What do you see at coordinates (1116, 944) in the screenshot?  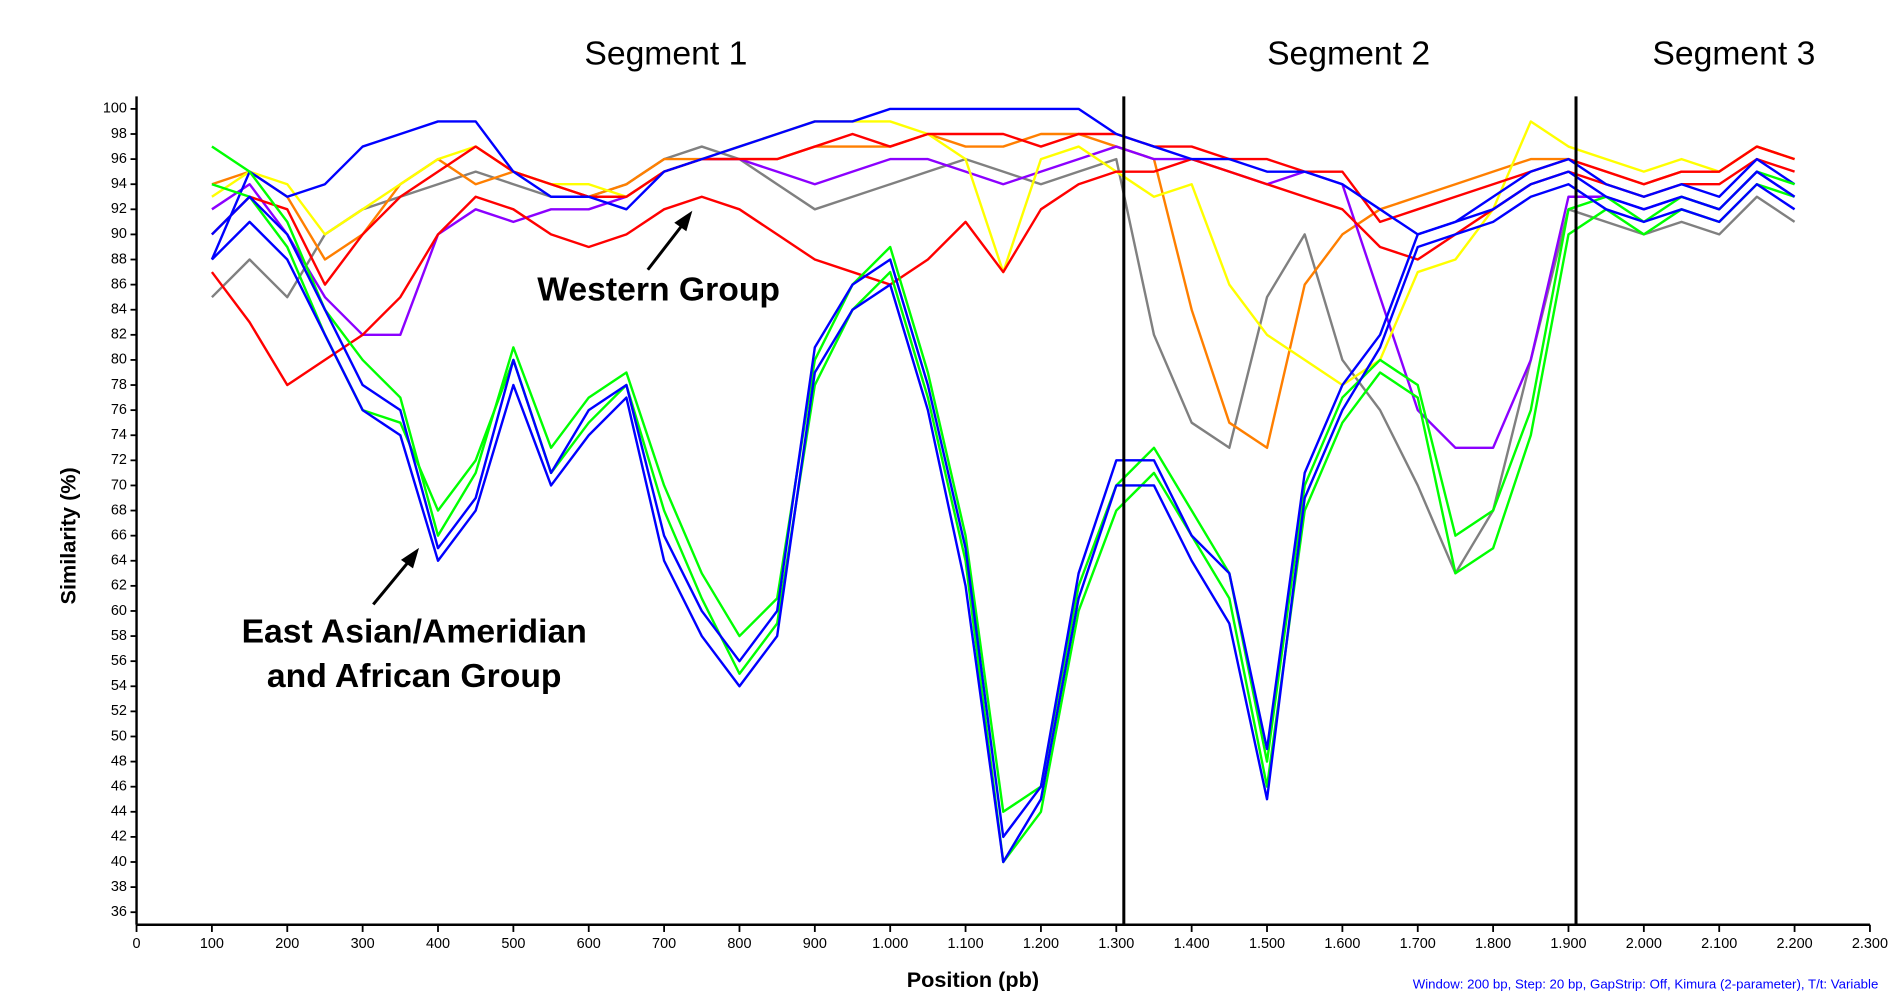 I see `x-tick-label: 1.300` at bounding box center [1116, 944].